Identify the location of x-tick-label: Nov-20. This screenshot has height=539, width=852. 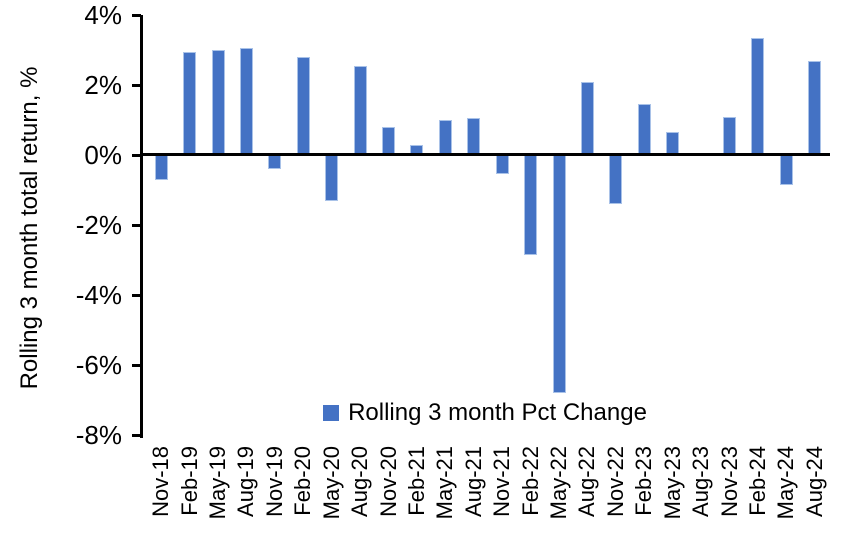
(388, 481).